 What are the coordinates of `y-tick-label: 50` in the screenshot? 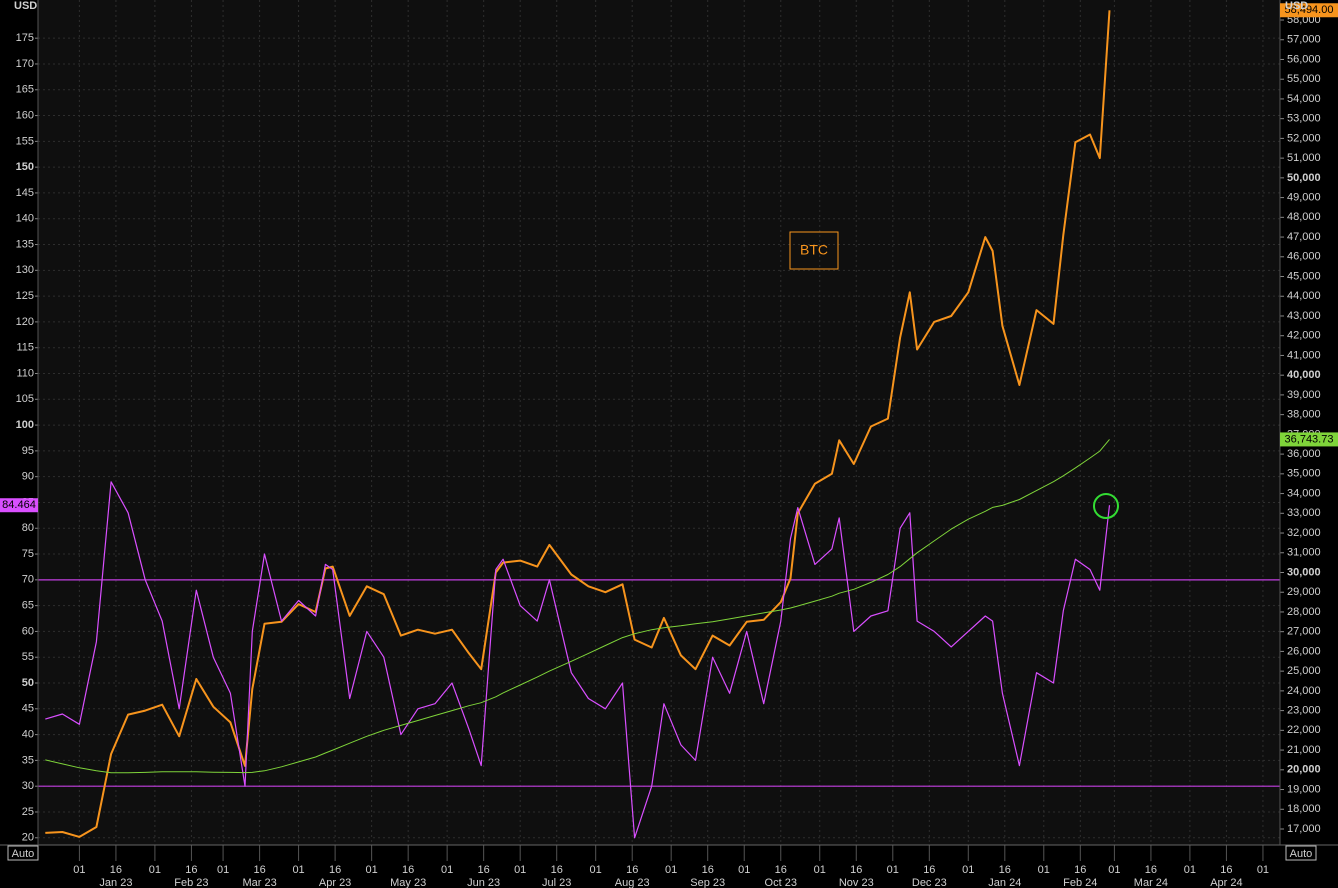 It's located at (28, 683).